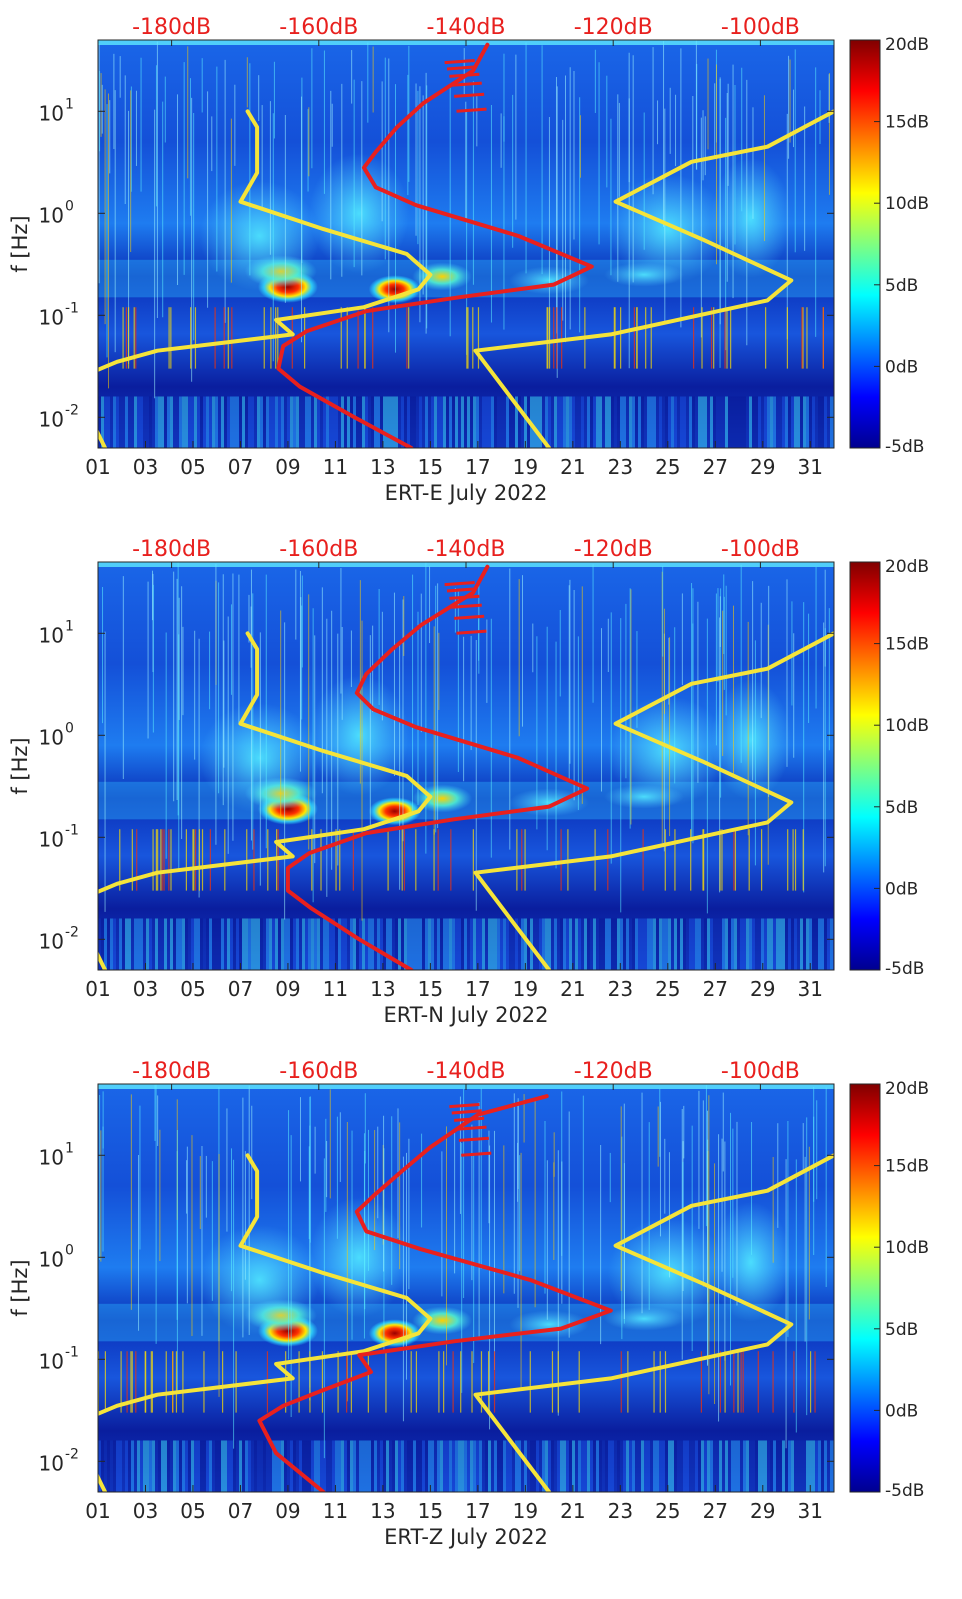 The image size is (962, 1599). Describe the element at coordinates (901, 286) in the screenshot. I see `colorbar-label: 5dB` at that location.